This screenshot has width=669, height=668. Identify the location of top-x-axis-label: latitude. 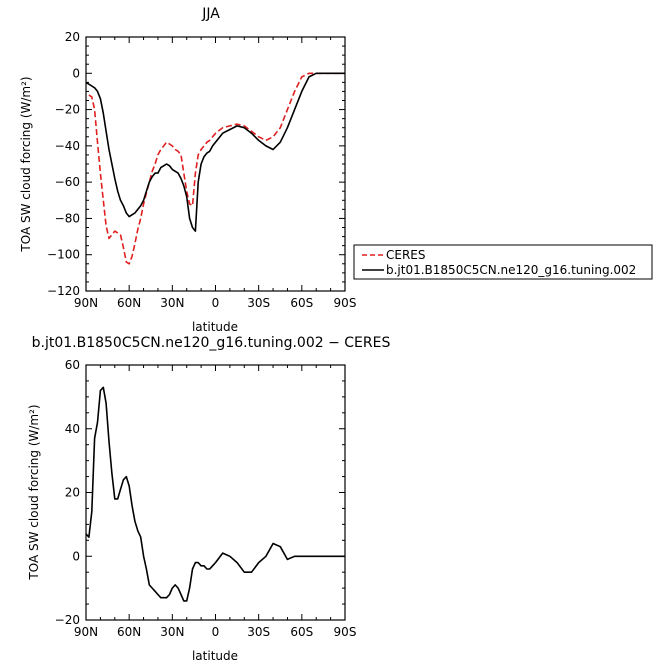
(215, 327).